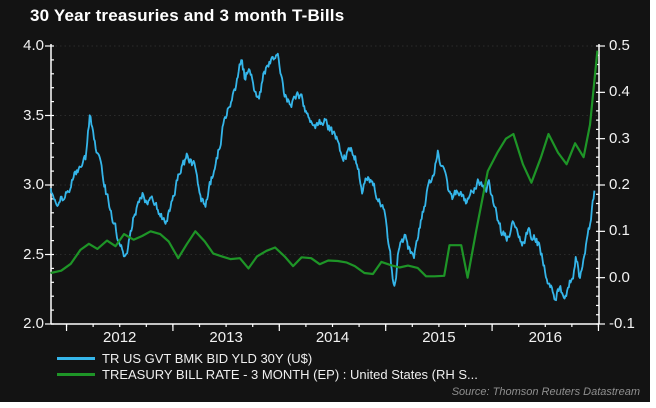  What do you see at coordinates (207, 358) in the screenshot?
I see `legend-label-30y-yield: TR US GVT BMK BID YLD 30Y (U$)` at bounding box center [207, 358].